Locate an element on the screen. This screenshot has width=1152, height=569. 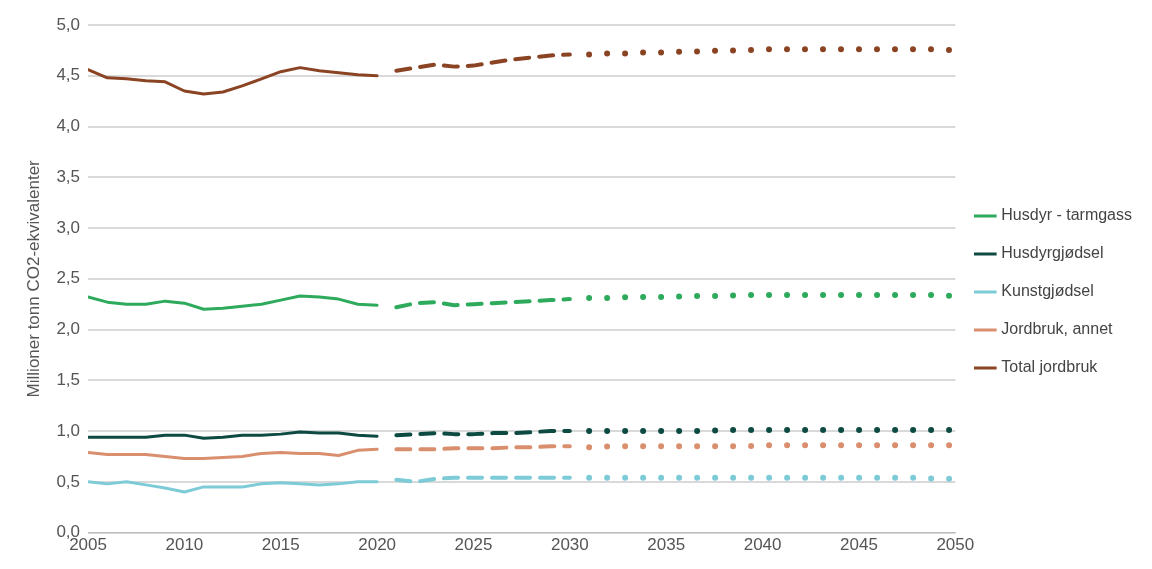
legend-label: Husdyrgjødsel is located at coordinates (1052, 253).